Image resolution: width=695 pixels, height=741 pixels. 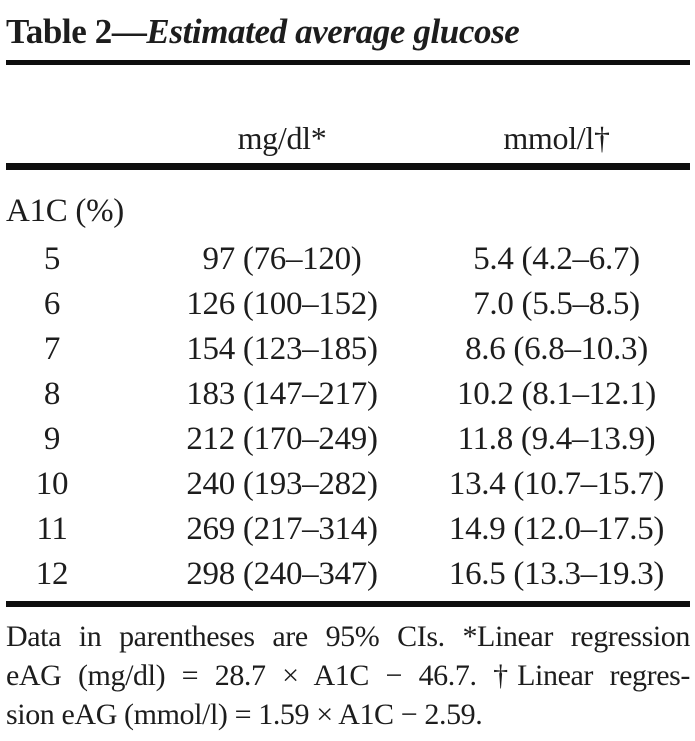 I want to click on mmoll-cell: 5.4 (4.2–6.7), so click(x=556, y=259).